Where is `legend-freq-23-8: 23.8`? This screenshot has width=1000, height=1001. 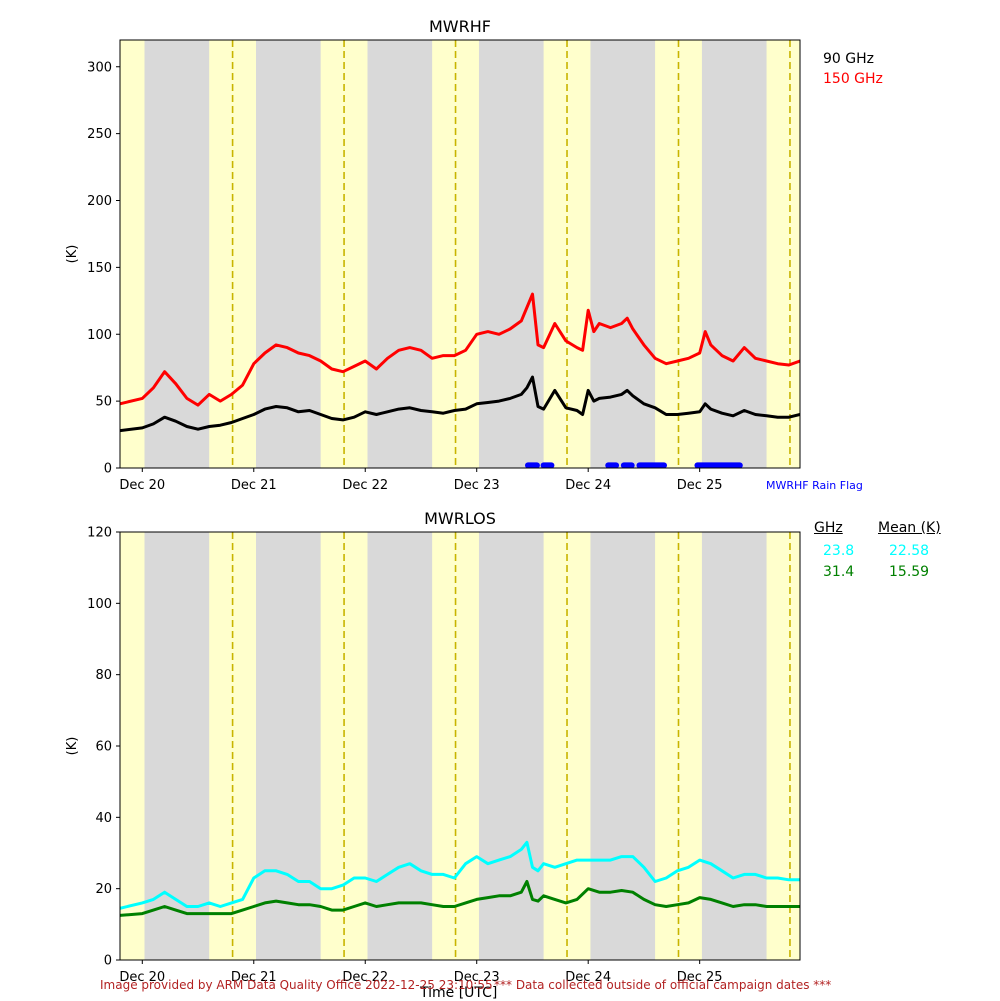
legend-freq-23-8: 23.8 is located at coordinates (839, 551).